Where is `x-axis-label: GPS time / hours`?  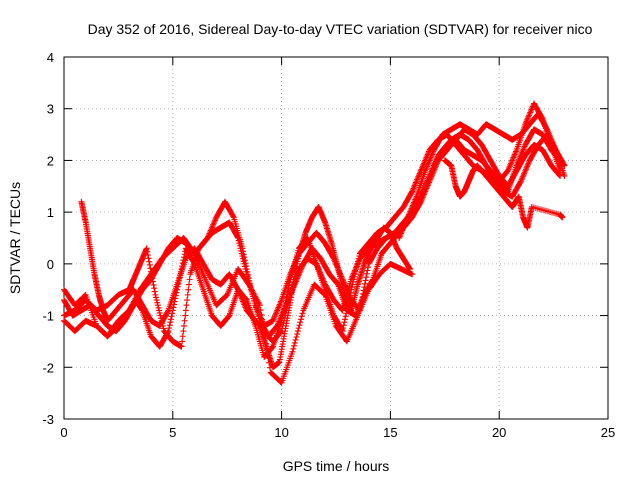 x-axis-label: GPS time / hours is located at coordinates (336, 466).